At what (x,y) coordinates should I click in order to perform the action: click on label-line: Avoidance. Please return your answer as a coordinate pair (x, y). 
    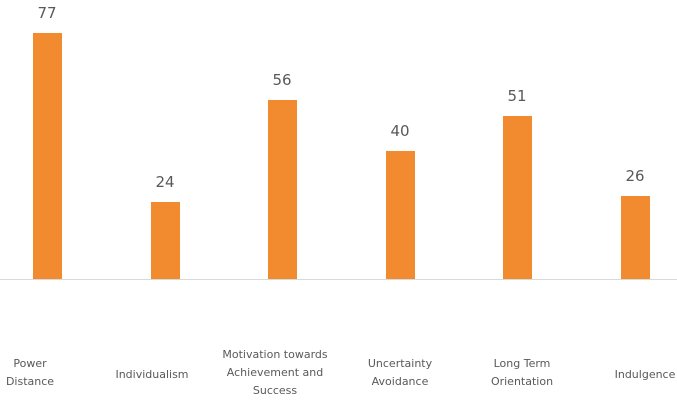
    Looking at the image, I should click on (400, 381).